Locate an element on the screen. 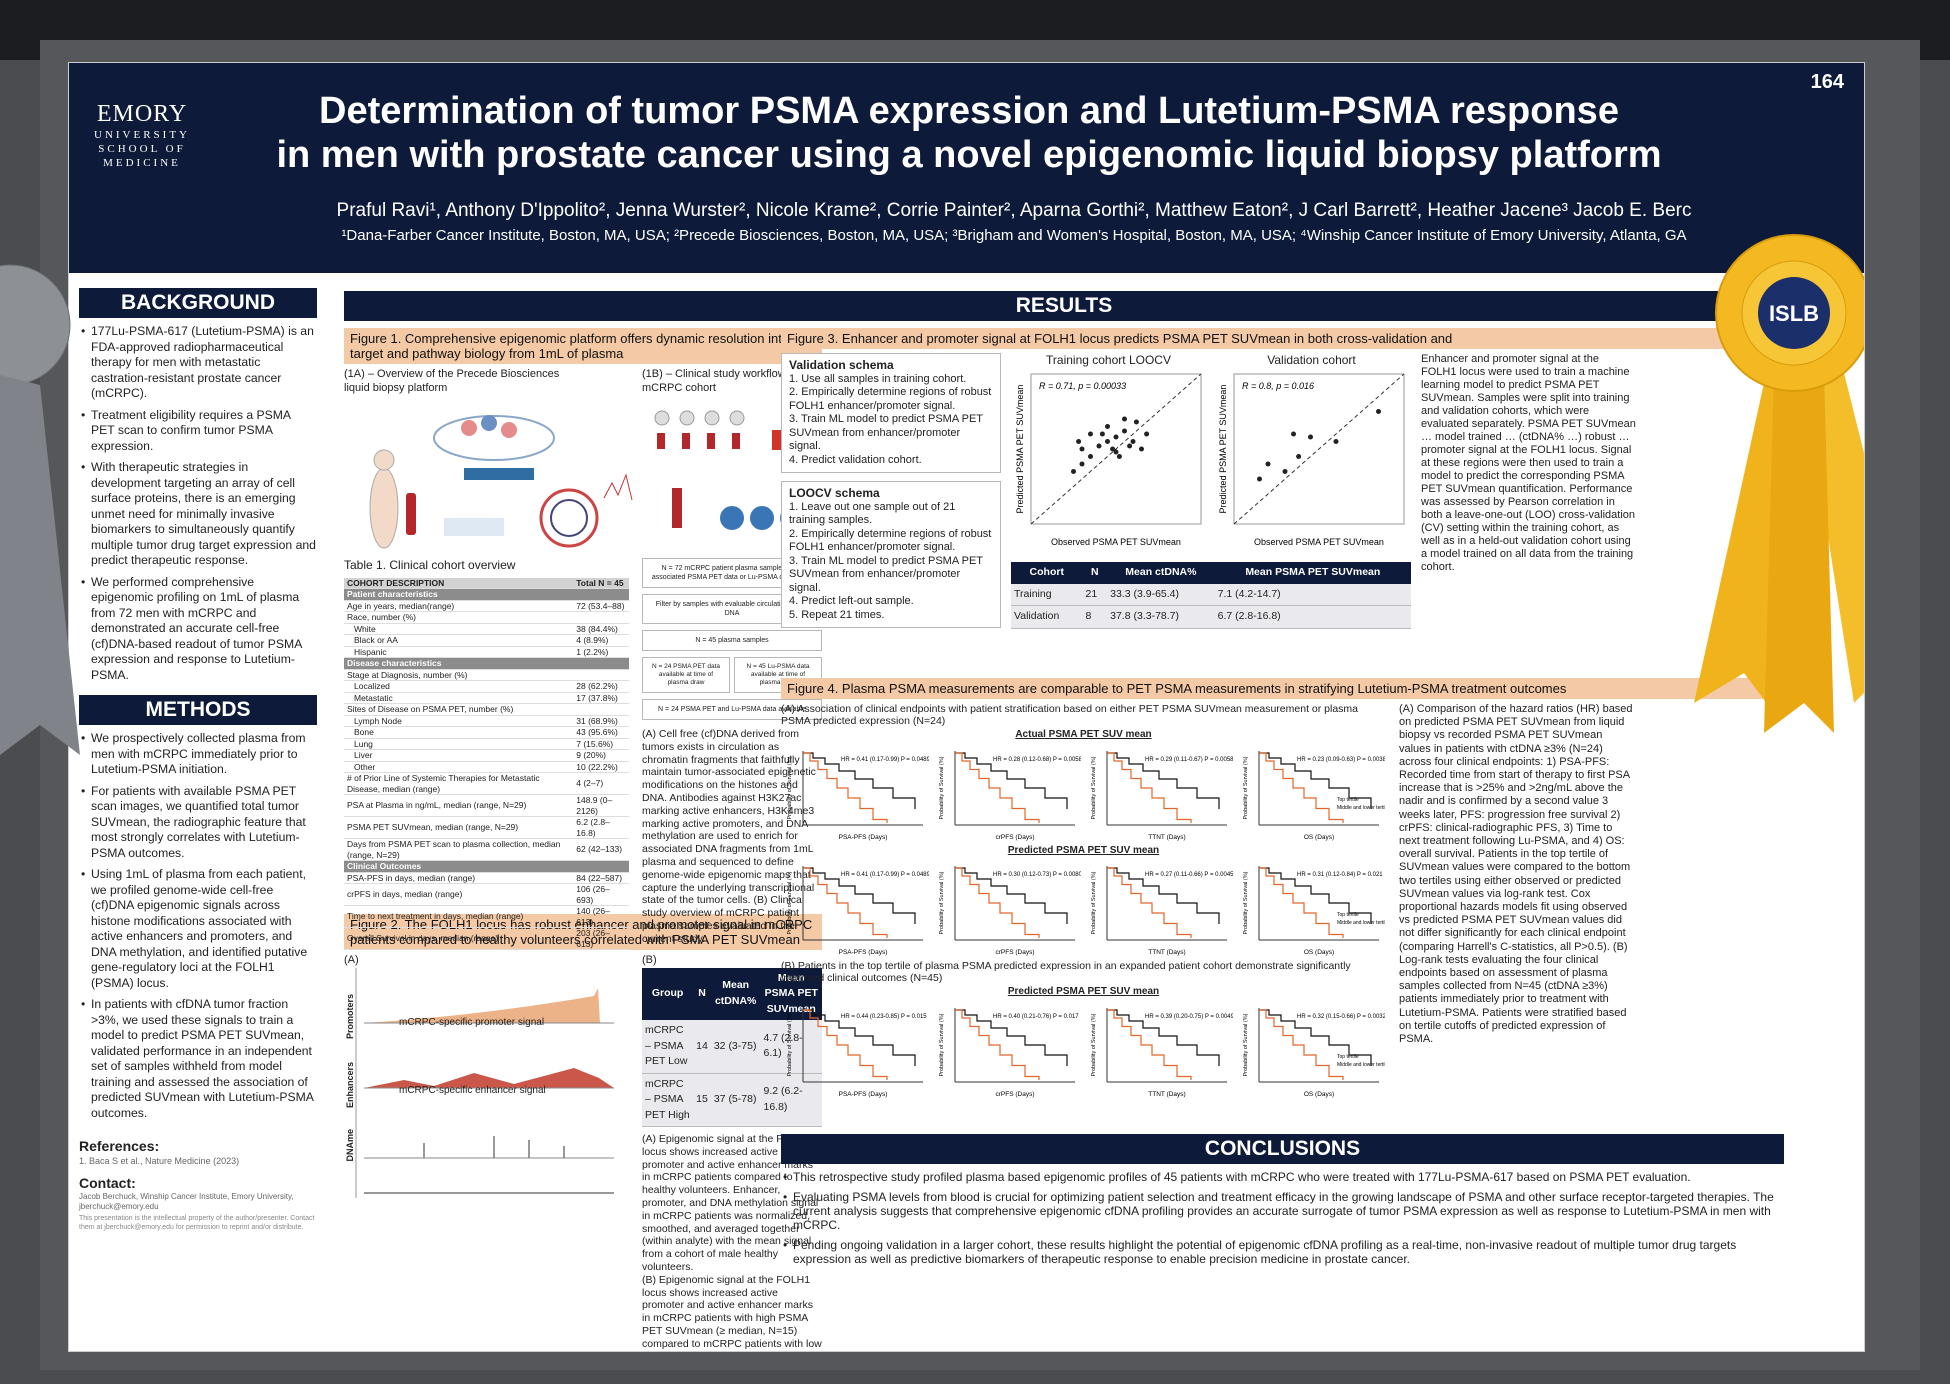  table-row: Liver 9 (20%) is located at coordinates (486, 755).